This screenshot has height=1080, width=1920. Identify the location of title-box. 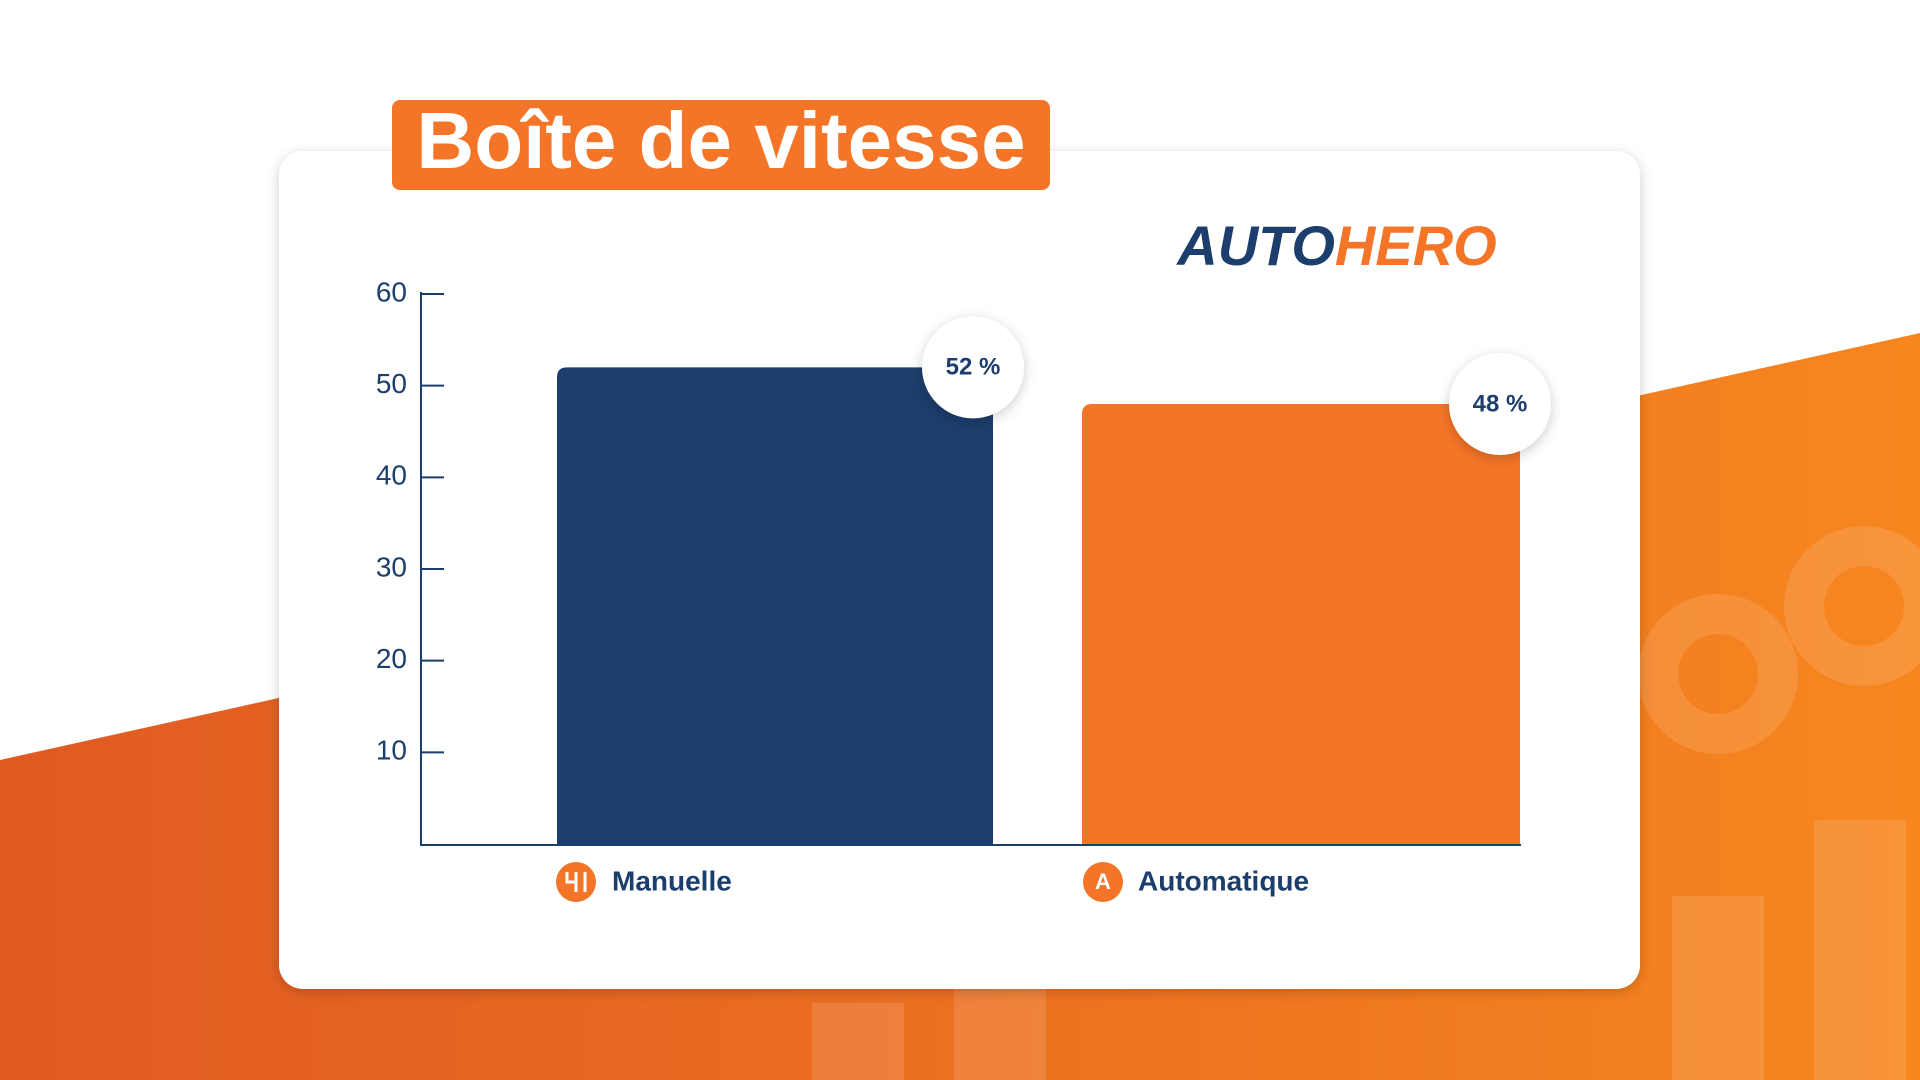
(721, 145).